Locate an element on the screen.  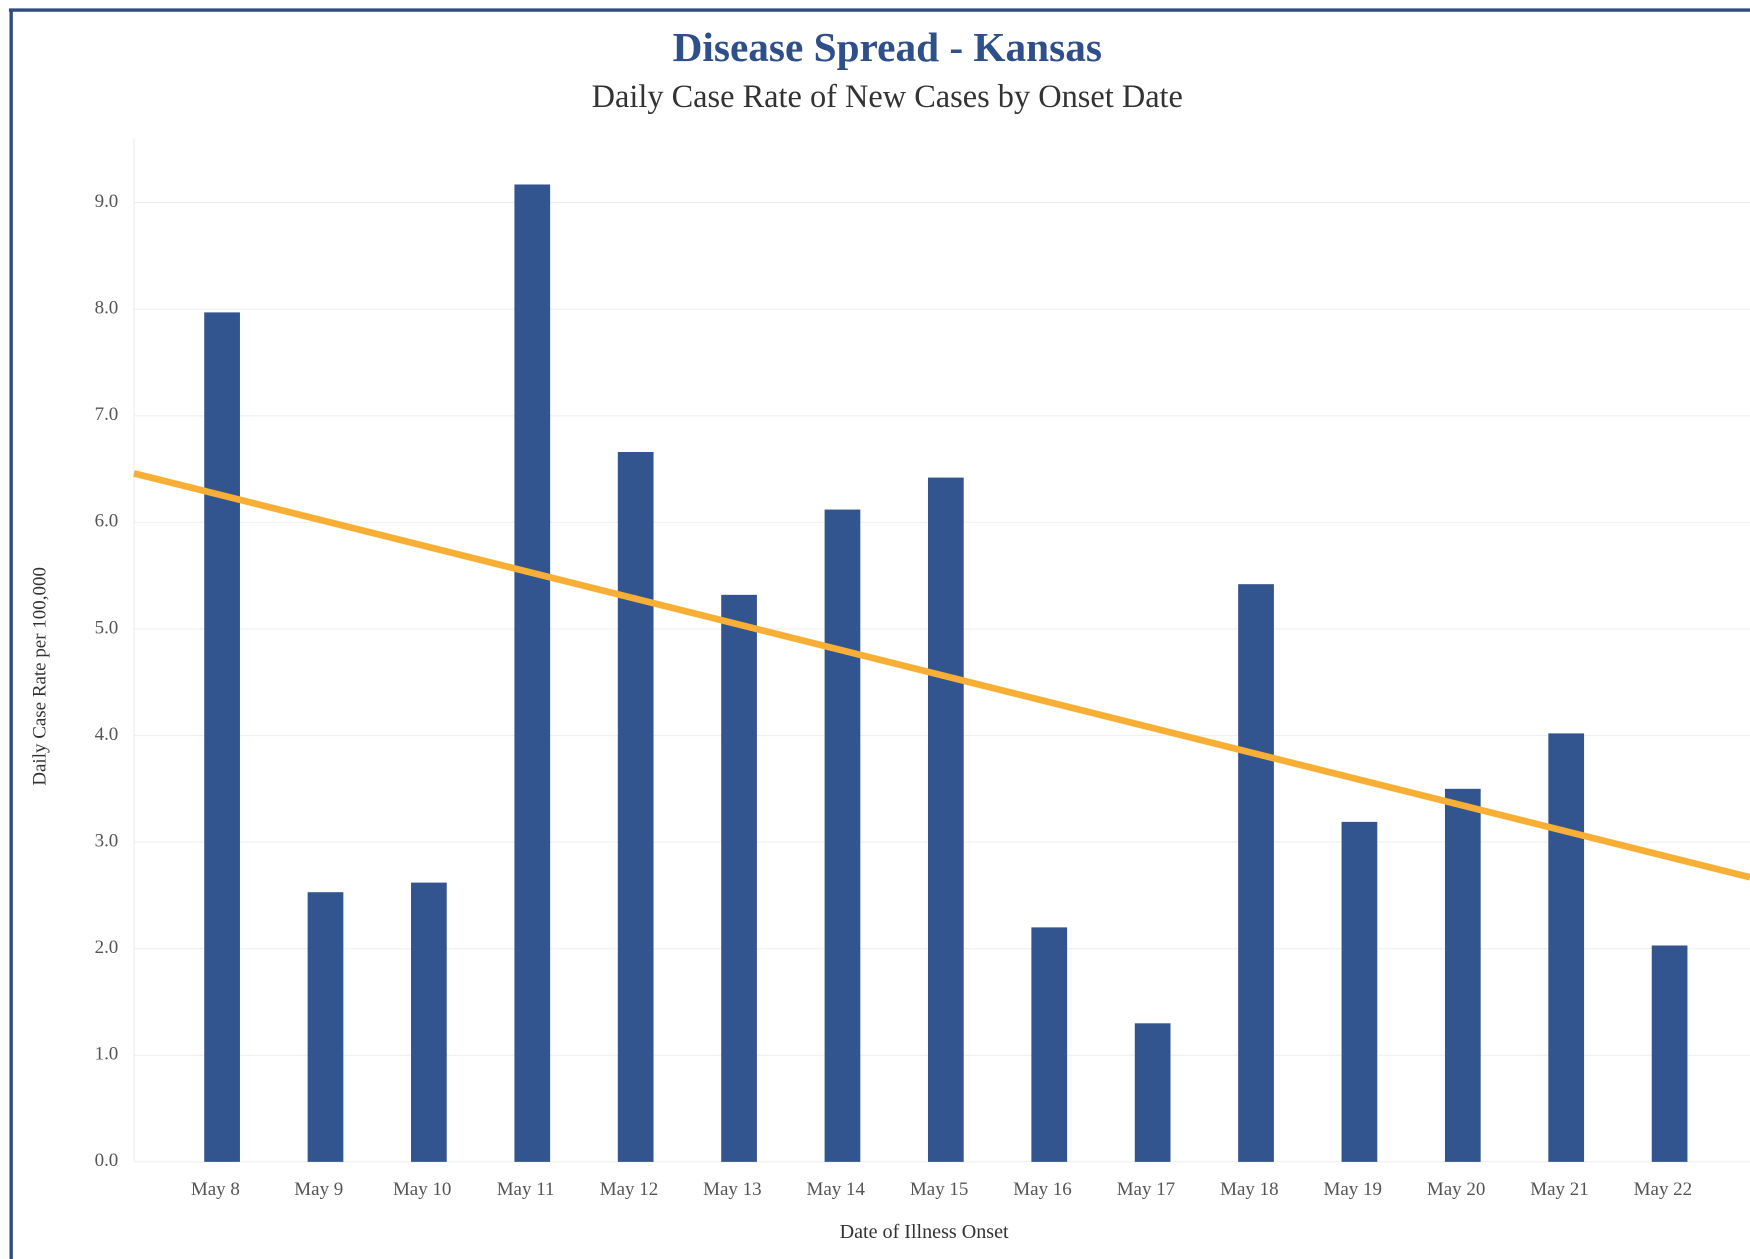
x-tick-label: May 9 is located at coordinates (318, 1189).